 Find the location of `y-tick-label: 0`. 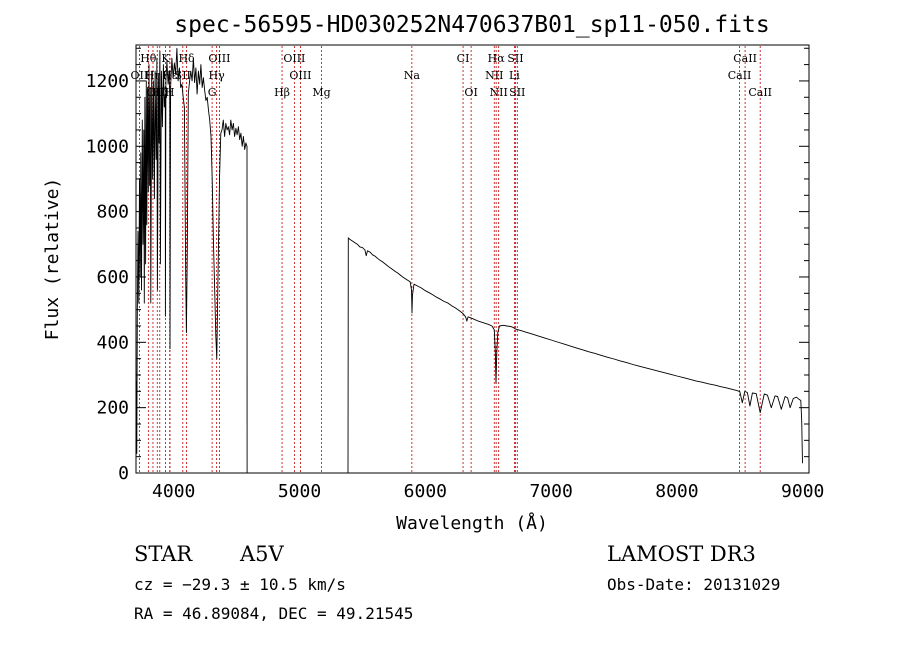

y-tick-label: 0 is located at coordinates (123, 473).